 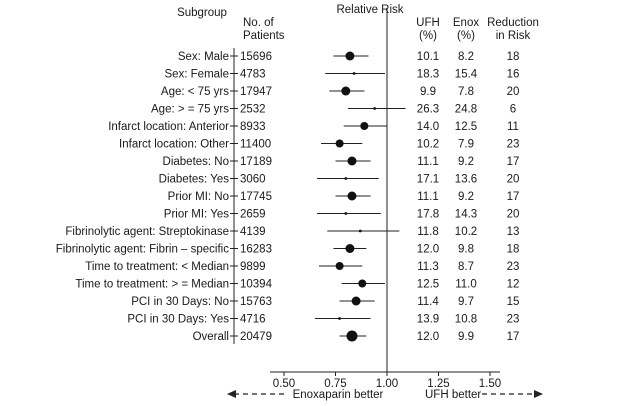 I want to click on enox-value: 10.2, so click(x=466, y=232).